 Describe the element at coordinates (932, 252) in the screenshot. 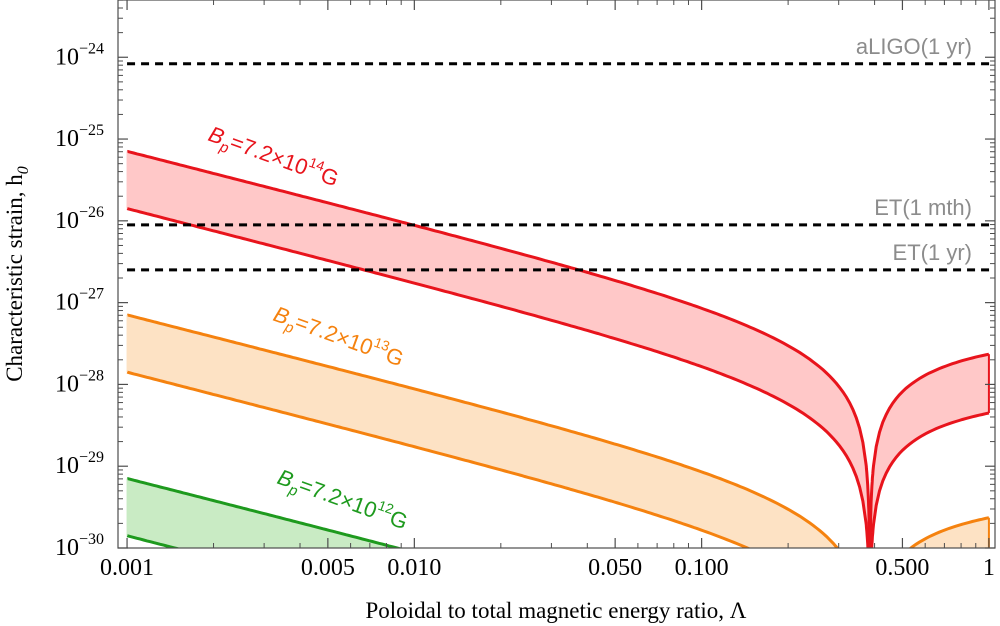

I see `ref-label-2: ET(1 yr)` at that location.